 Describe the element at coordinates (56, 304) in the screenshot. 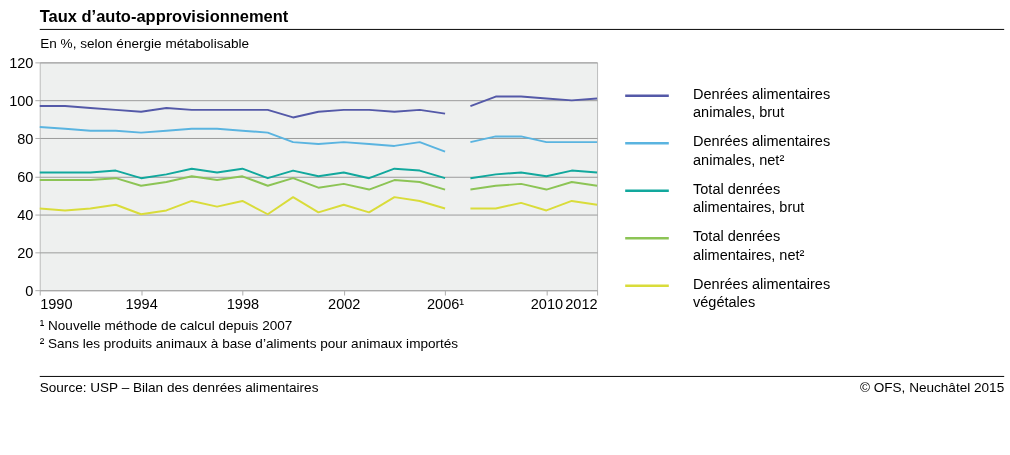

I see `x-tick-label: 1990` at that location.